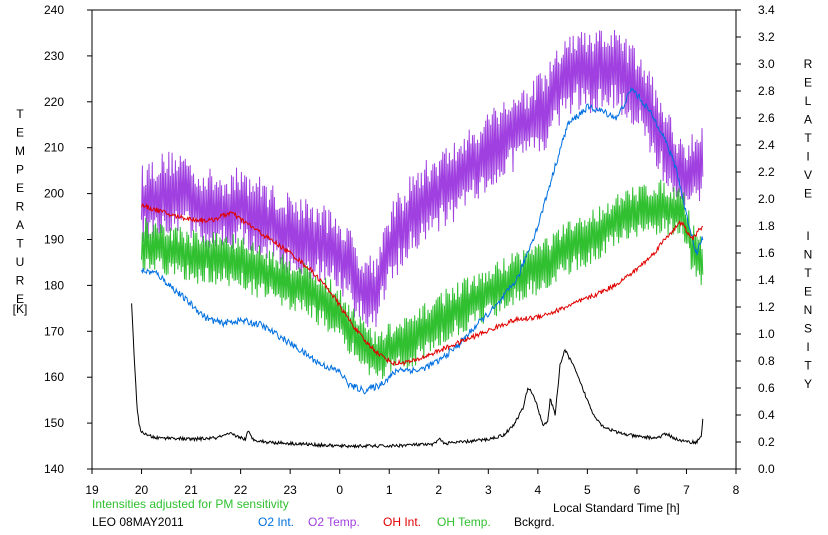 The image size is (828, 535). I want to click on left-y-tick-label: 170, so click(54, 331).